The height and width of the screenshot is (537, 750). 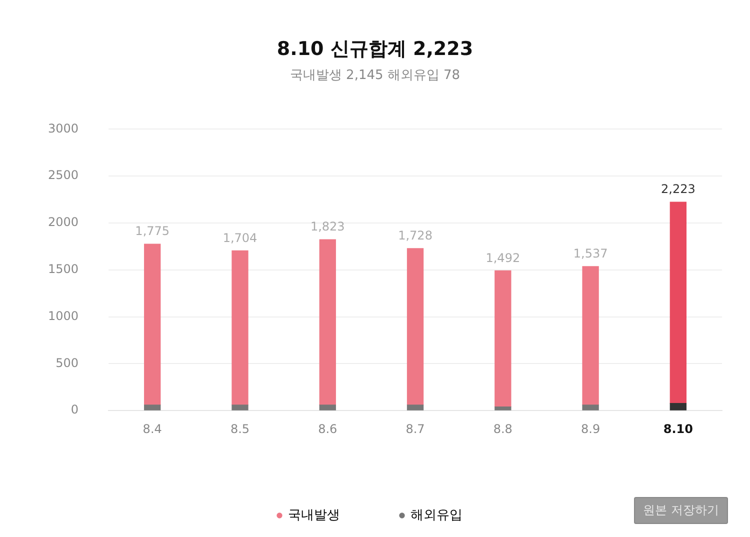 I want to click on x-tick-label: 8.7, so click(x=415, y=429).